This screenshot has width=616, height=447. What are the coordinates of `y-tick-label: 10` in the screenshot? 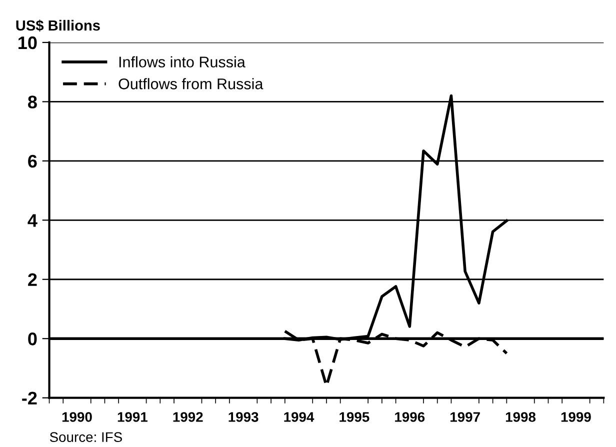 It's located at (27, 43).